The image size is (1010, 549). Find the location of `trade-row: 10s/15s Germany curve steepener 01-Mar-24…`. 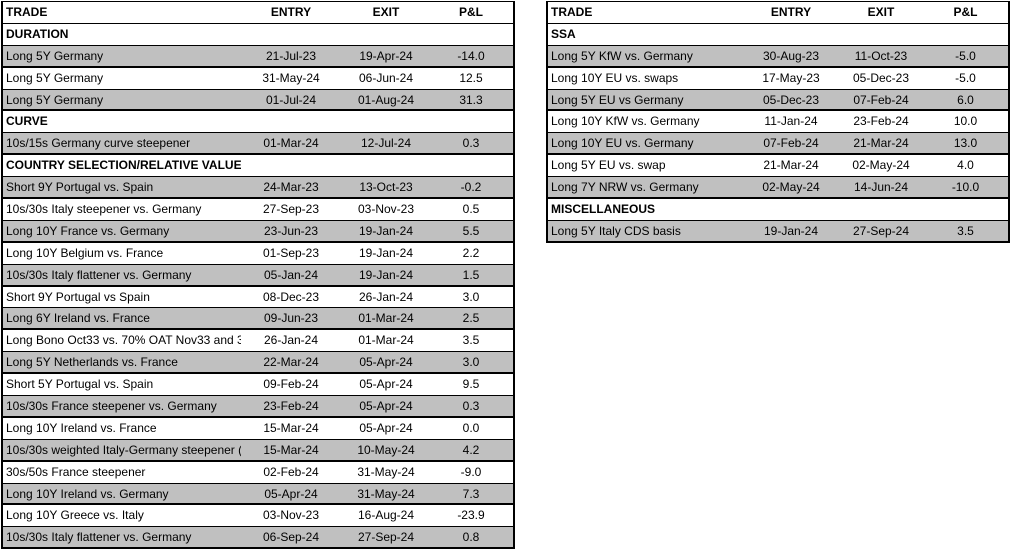

trade-row: 10s/15s Germany curve steepener 01-Mar-24… is located at coordinates (258, 144).